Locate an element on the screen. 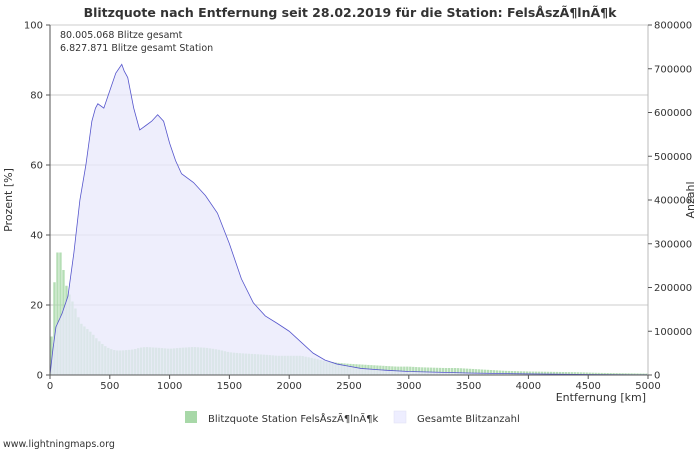 This screenshot has height=450, width=700. x-tick-label: 0 is located at coordinates (50, 386).